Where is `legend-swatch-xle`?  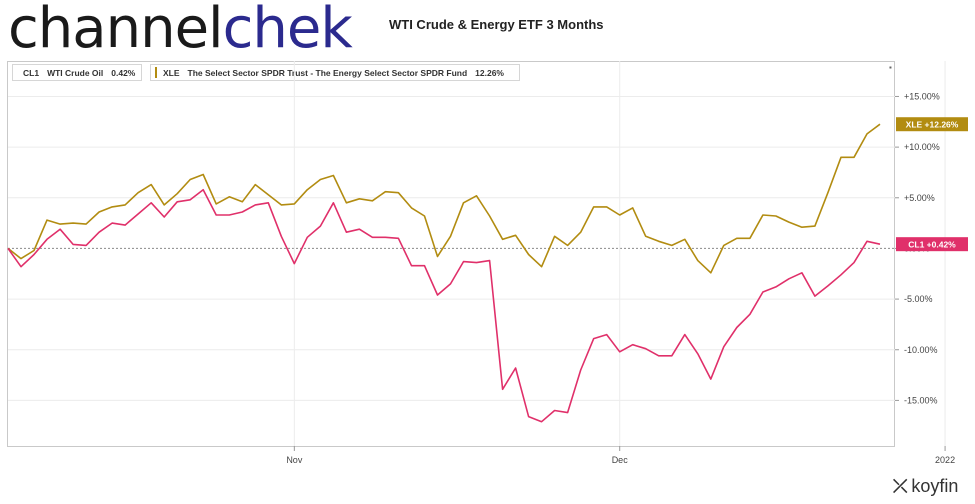
legend-swatch-xle is located at coordinates (156, 72).